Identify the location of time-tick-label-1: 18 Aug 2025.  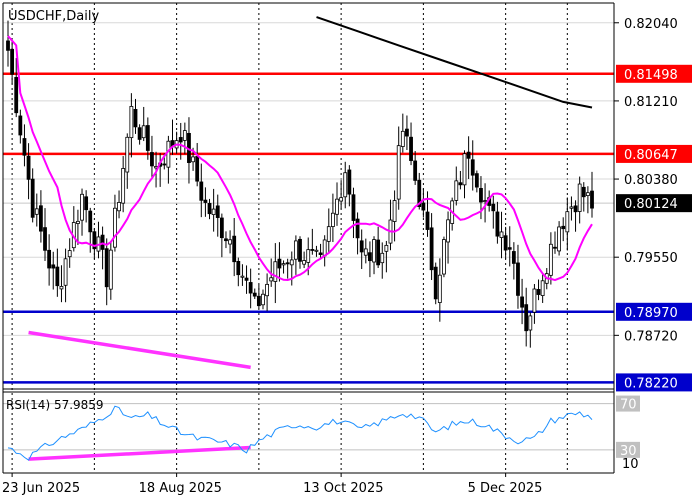
(180, 488).